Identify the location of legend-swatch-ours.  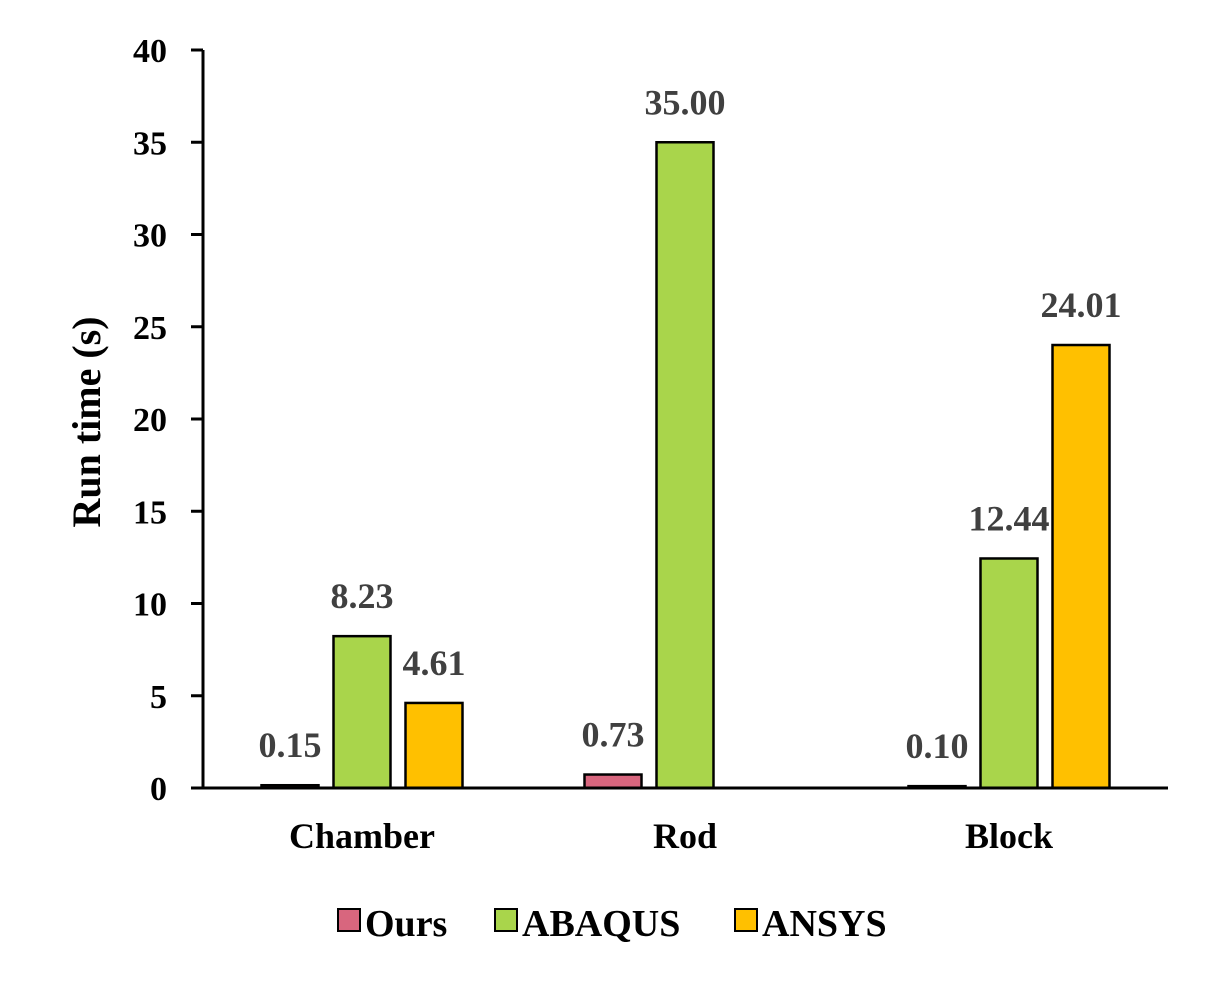
(349, 920).